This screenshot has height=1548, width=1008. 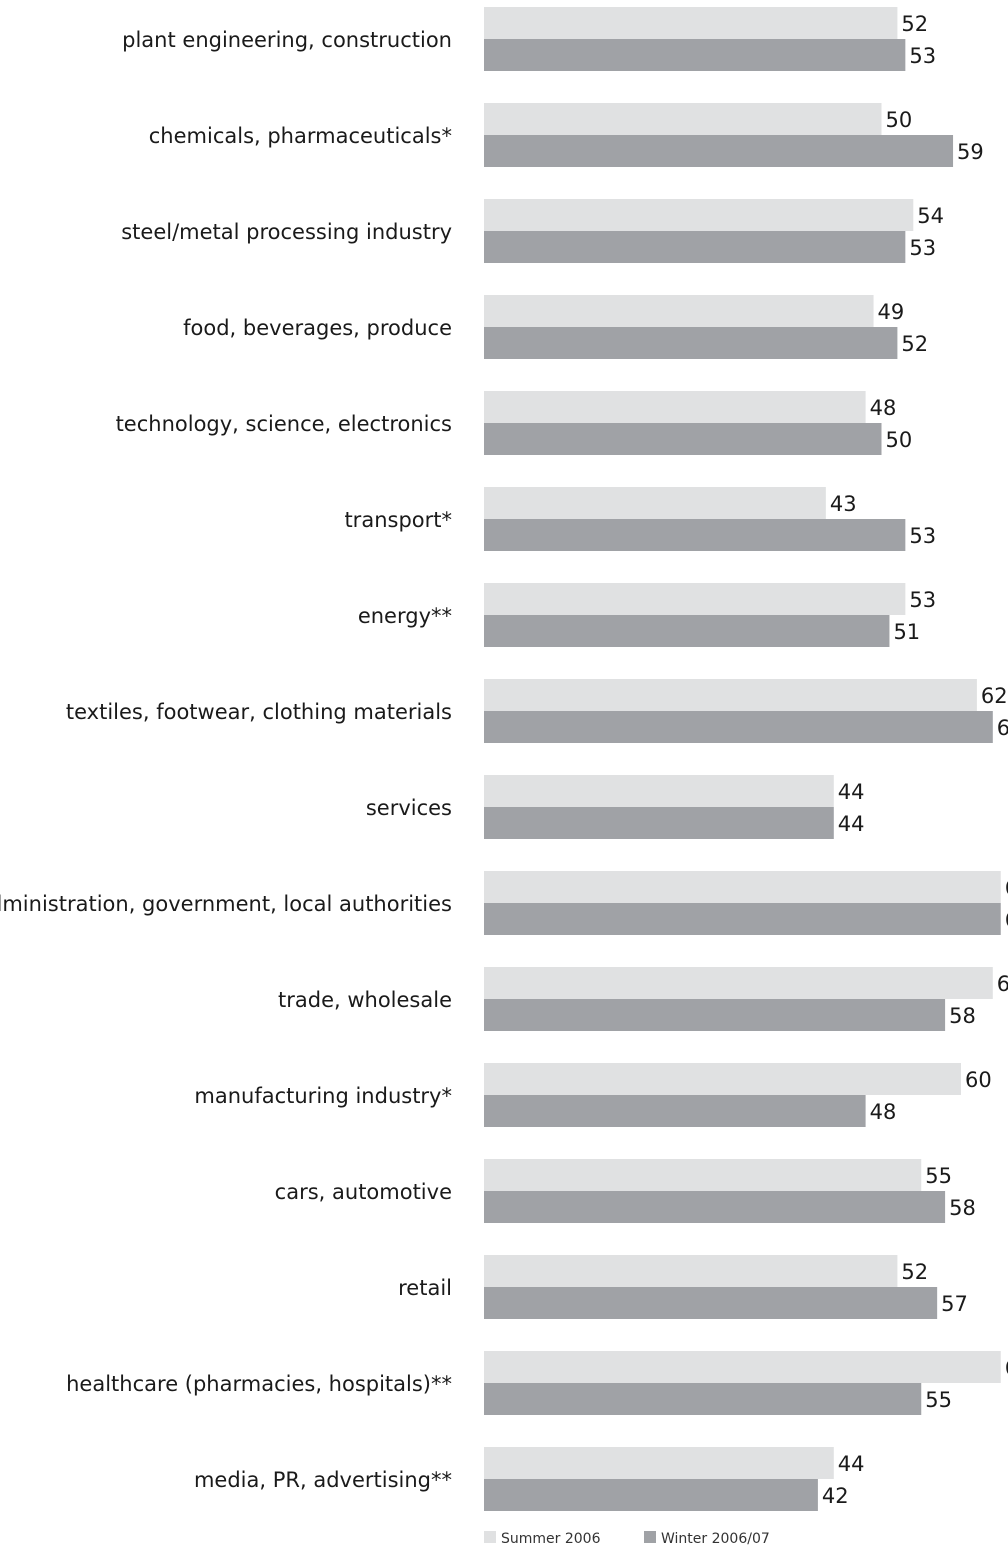 What do you see at coordinates (627, 1539) in the screenshot?
I see `legend: Summer 2006 Winter 2006/07` at bounding box center [627, 1539].